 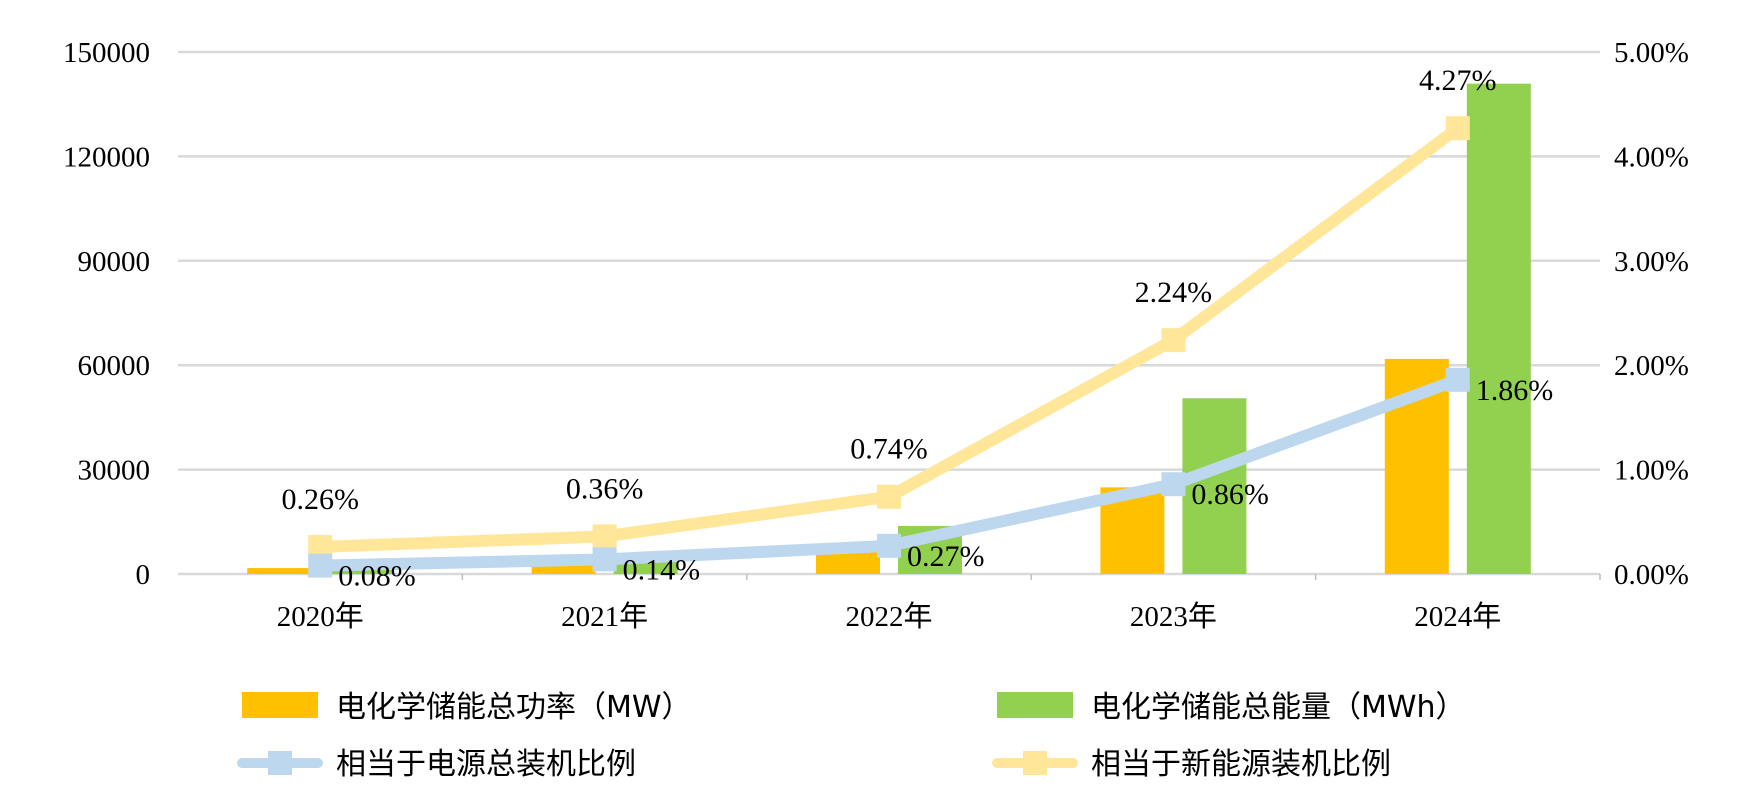 I want to click on legend-label: 相当于电源总装机比例, so click(x=486, y=764).